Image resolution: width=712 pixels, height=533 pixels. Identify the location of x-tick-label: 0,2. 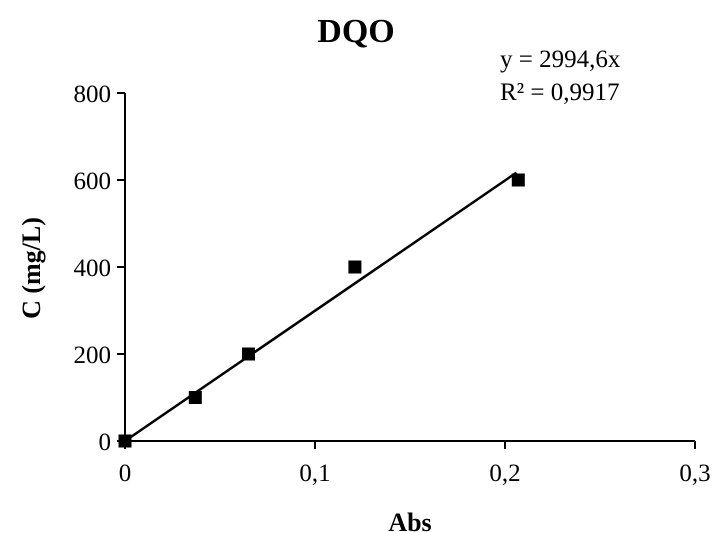
(504, 473).